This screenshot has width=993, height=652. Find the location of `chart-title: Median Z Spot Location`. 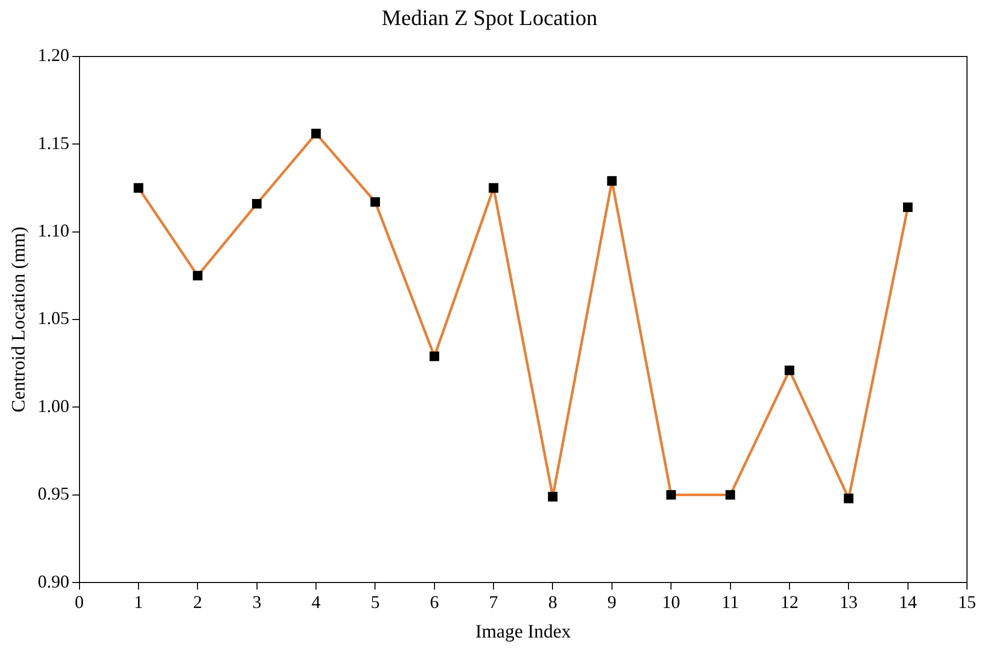

chart-title: Median Z Spot Location is located at coordinates (490, 17).